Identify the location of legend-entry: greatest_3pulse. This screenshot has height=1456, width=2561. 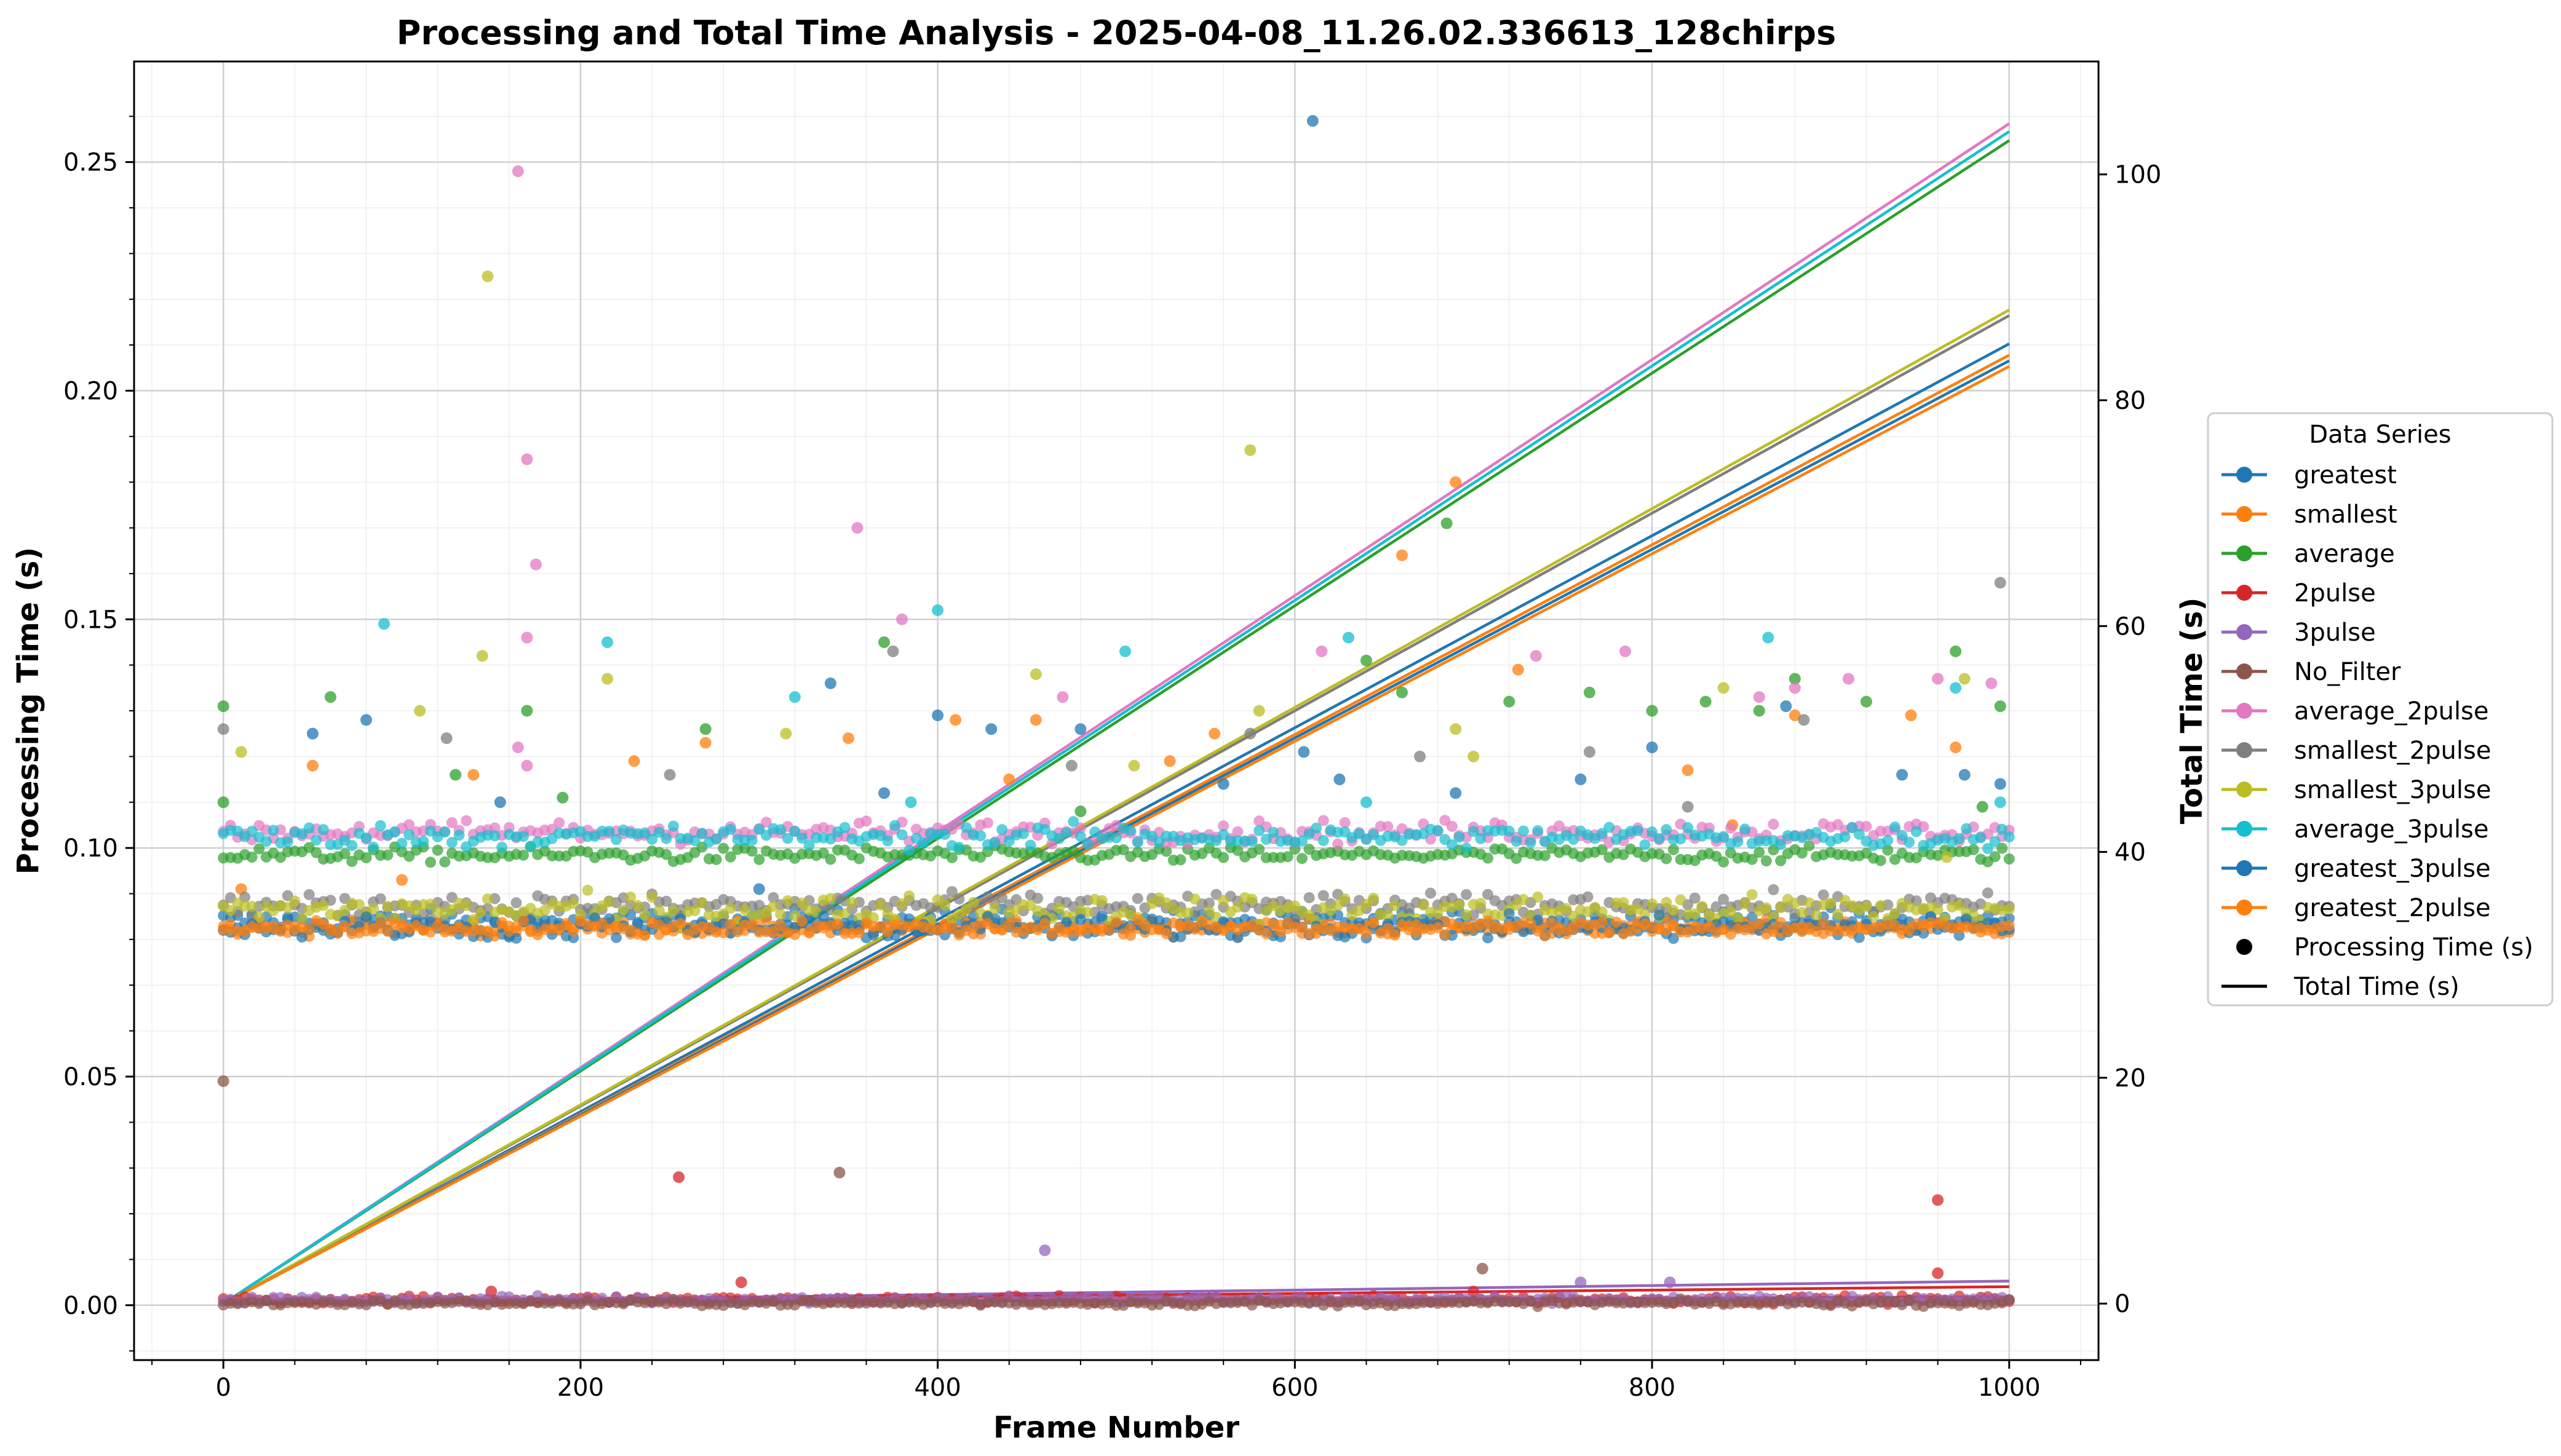
(2357, 869).